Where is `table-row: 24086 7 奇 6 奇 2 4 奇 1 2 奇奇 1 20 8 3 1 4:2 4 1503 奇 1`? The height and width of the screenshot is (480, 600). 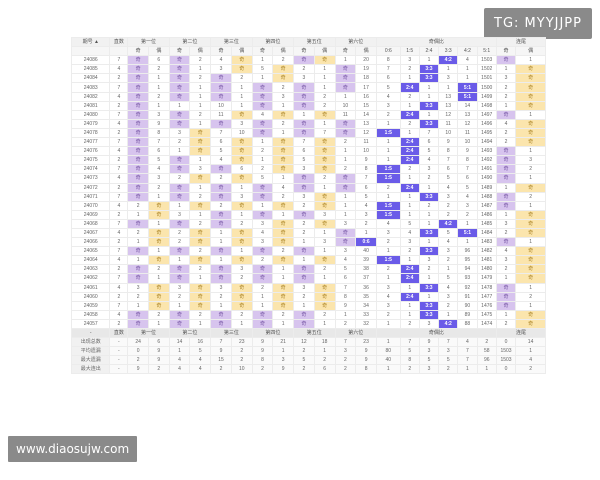 table-row: 24086 7 奇 6 奇 2 4 奇 1 2 奇奇 1 20 8 3 1 4:2 4 1503 奇 1 is located at coordinates (308, 60).